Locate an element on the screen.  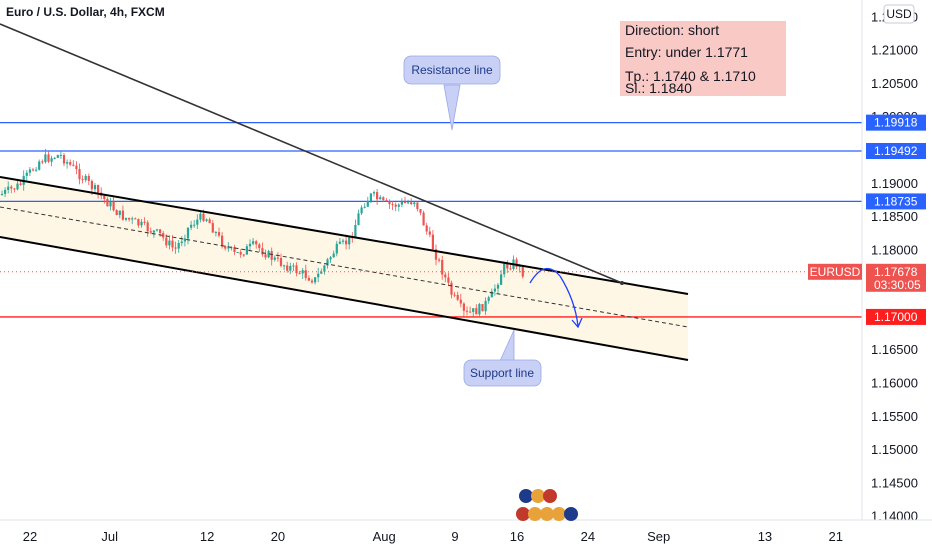
time-tick-label: 12 is located at coordinates (207, 536).